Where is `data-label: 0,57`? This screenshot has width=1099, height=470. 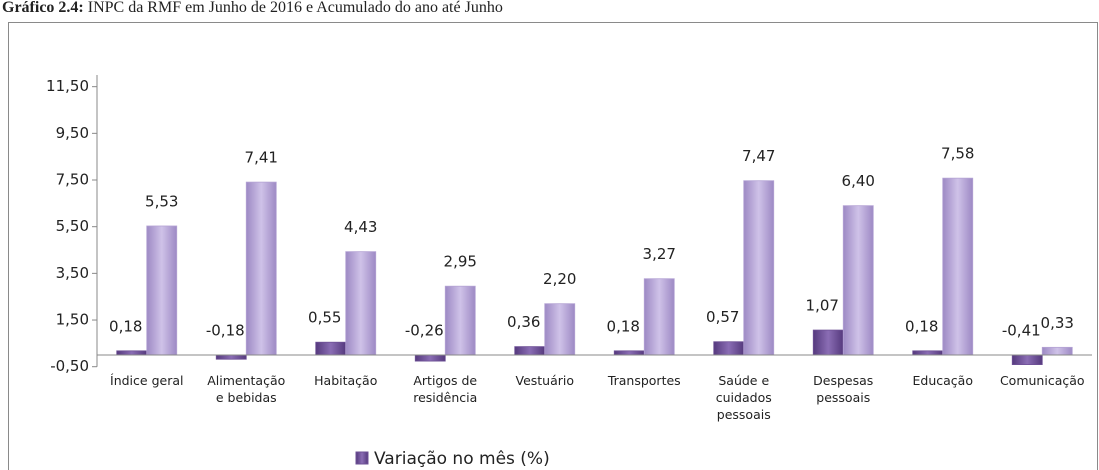
data-label: 0,57 is located at coordinates (722, 317).